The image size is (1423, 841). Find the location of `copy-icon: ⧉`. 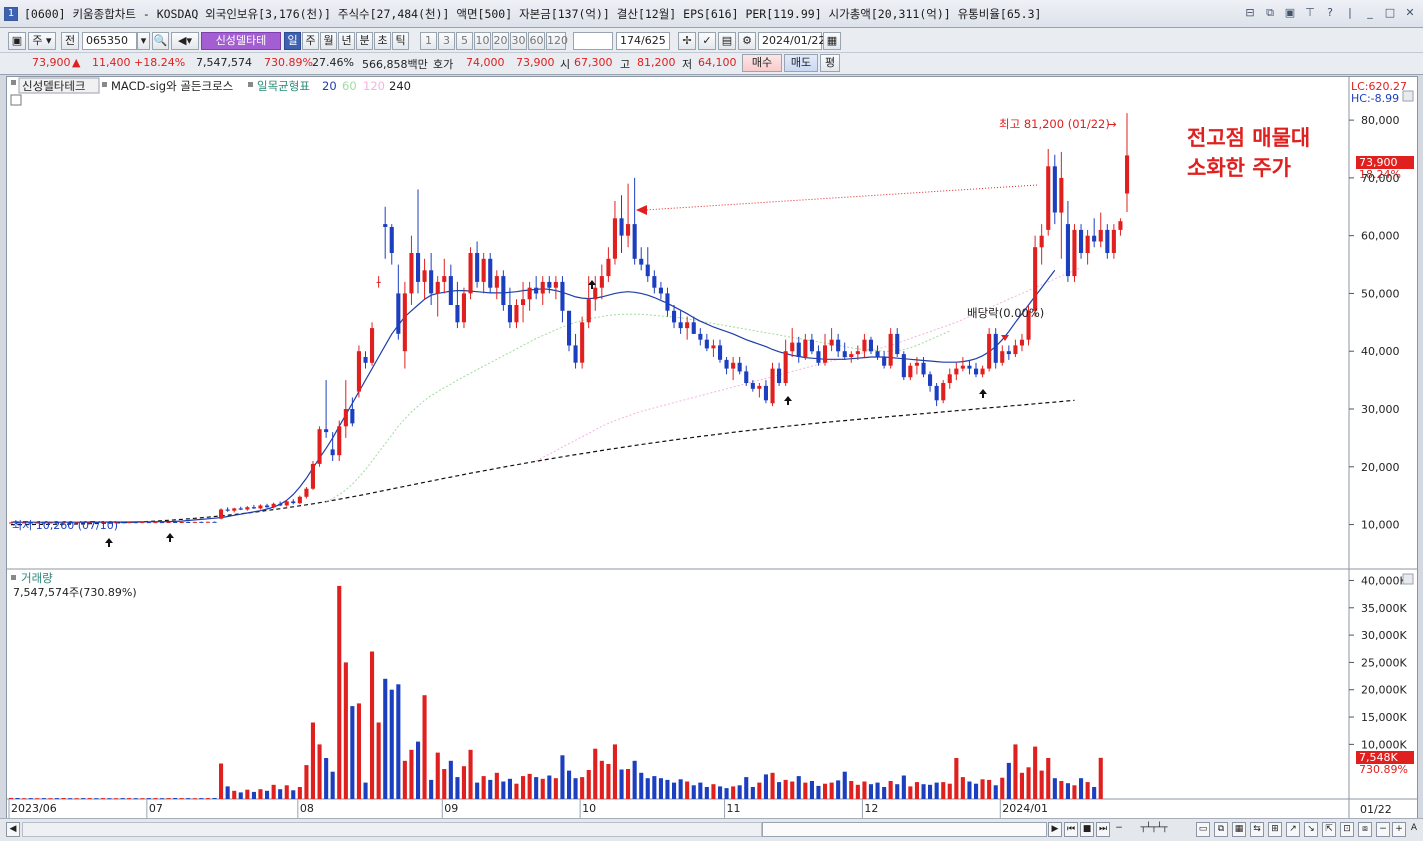

copy-icon: ⧉ is located at coordinates (1270, 12).